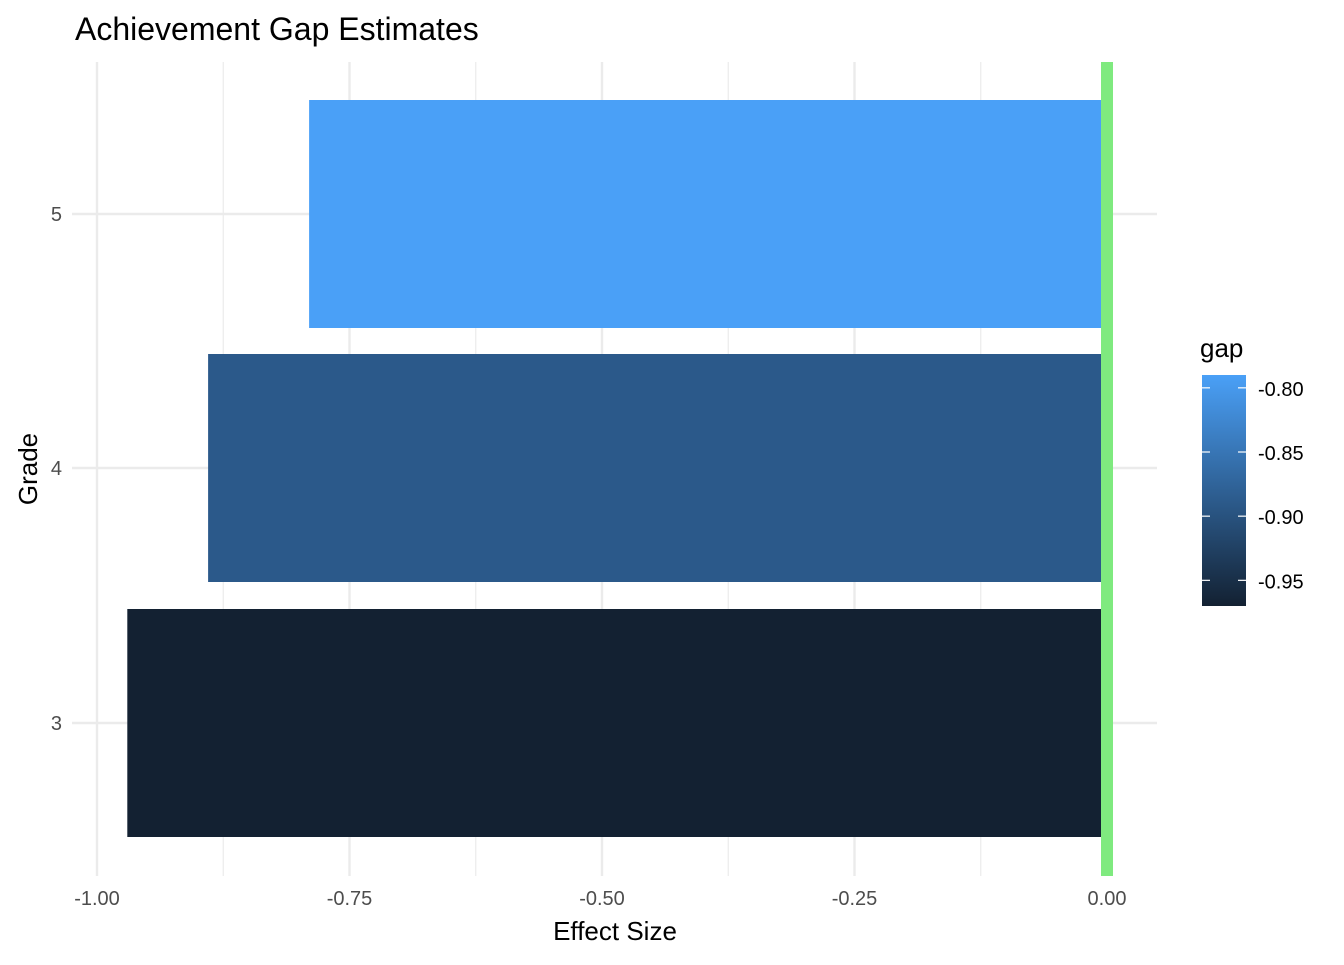 Image resolution: width=1344 pixels, height=965 pixels. What do you see at coordinates (350, 899) in the screenshot?
I see `x-tick-label: -0.75` at bounding box center [350, 899].